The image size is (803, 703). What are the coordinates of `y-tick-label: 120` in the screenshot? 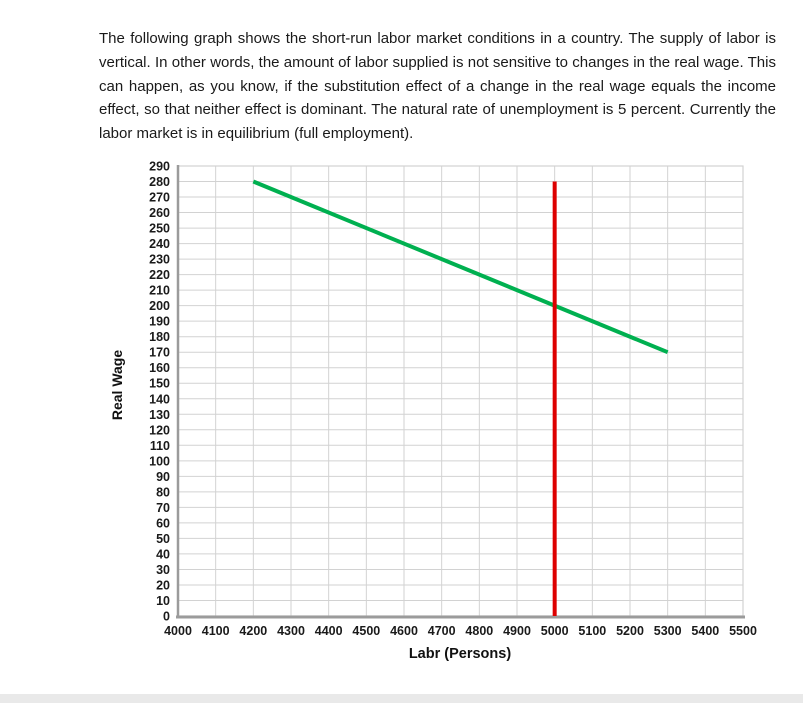 It's located at (159, 430).